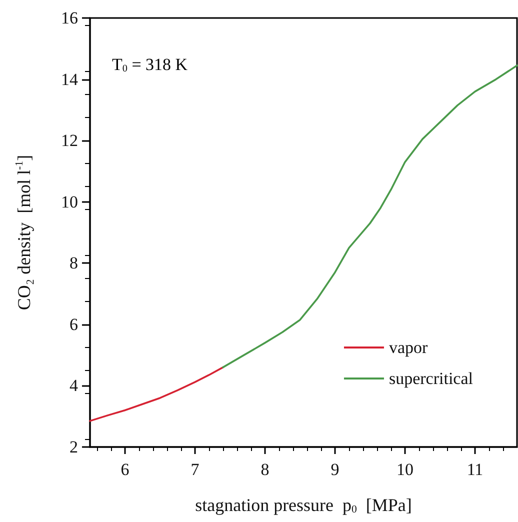 The width and height of the screenshot is (518, 522). Describe the element at coordinates (475, 469) in the screenshot. I see `x-tick-label: 11` at that location.